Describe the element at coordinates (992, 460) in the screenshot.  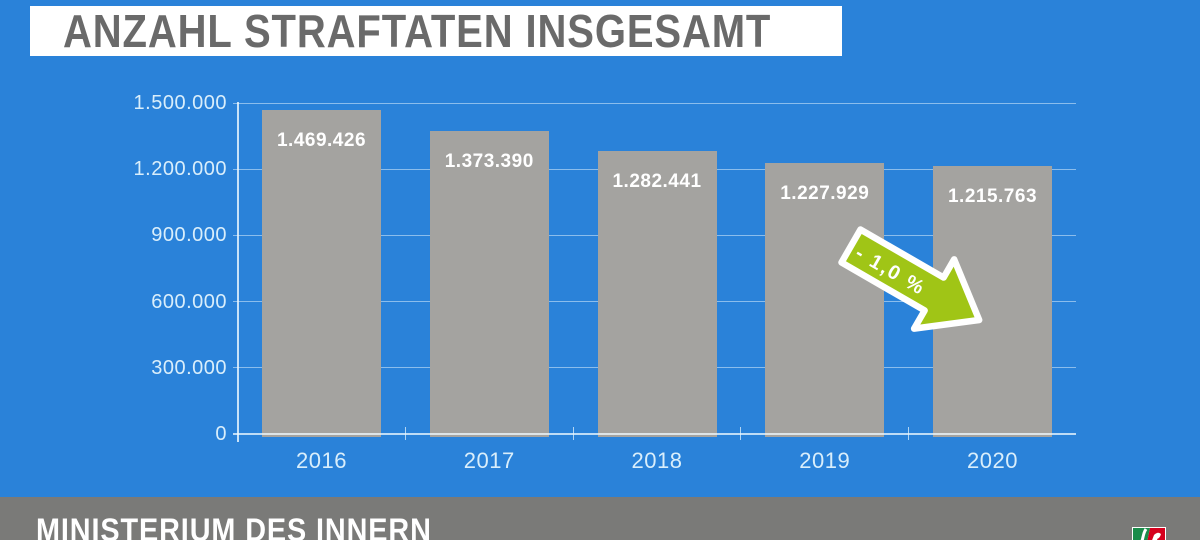
I see `x-axis-tick-label: 2020` at that location.